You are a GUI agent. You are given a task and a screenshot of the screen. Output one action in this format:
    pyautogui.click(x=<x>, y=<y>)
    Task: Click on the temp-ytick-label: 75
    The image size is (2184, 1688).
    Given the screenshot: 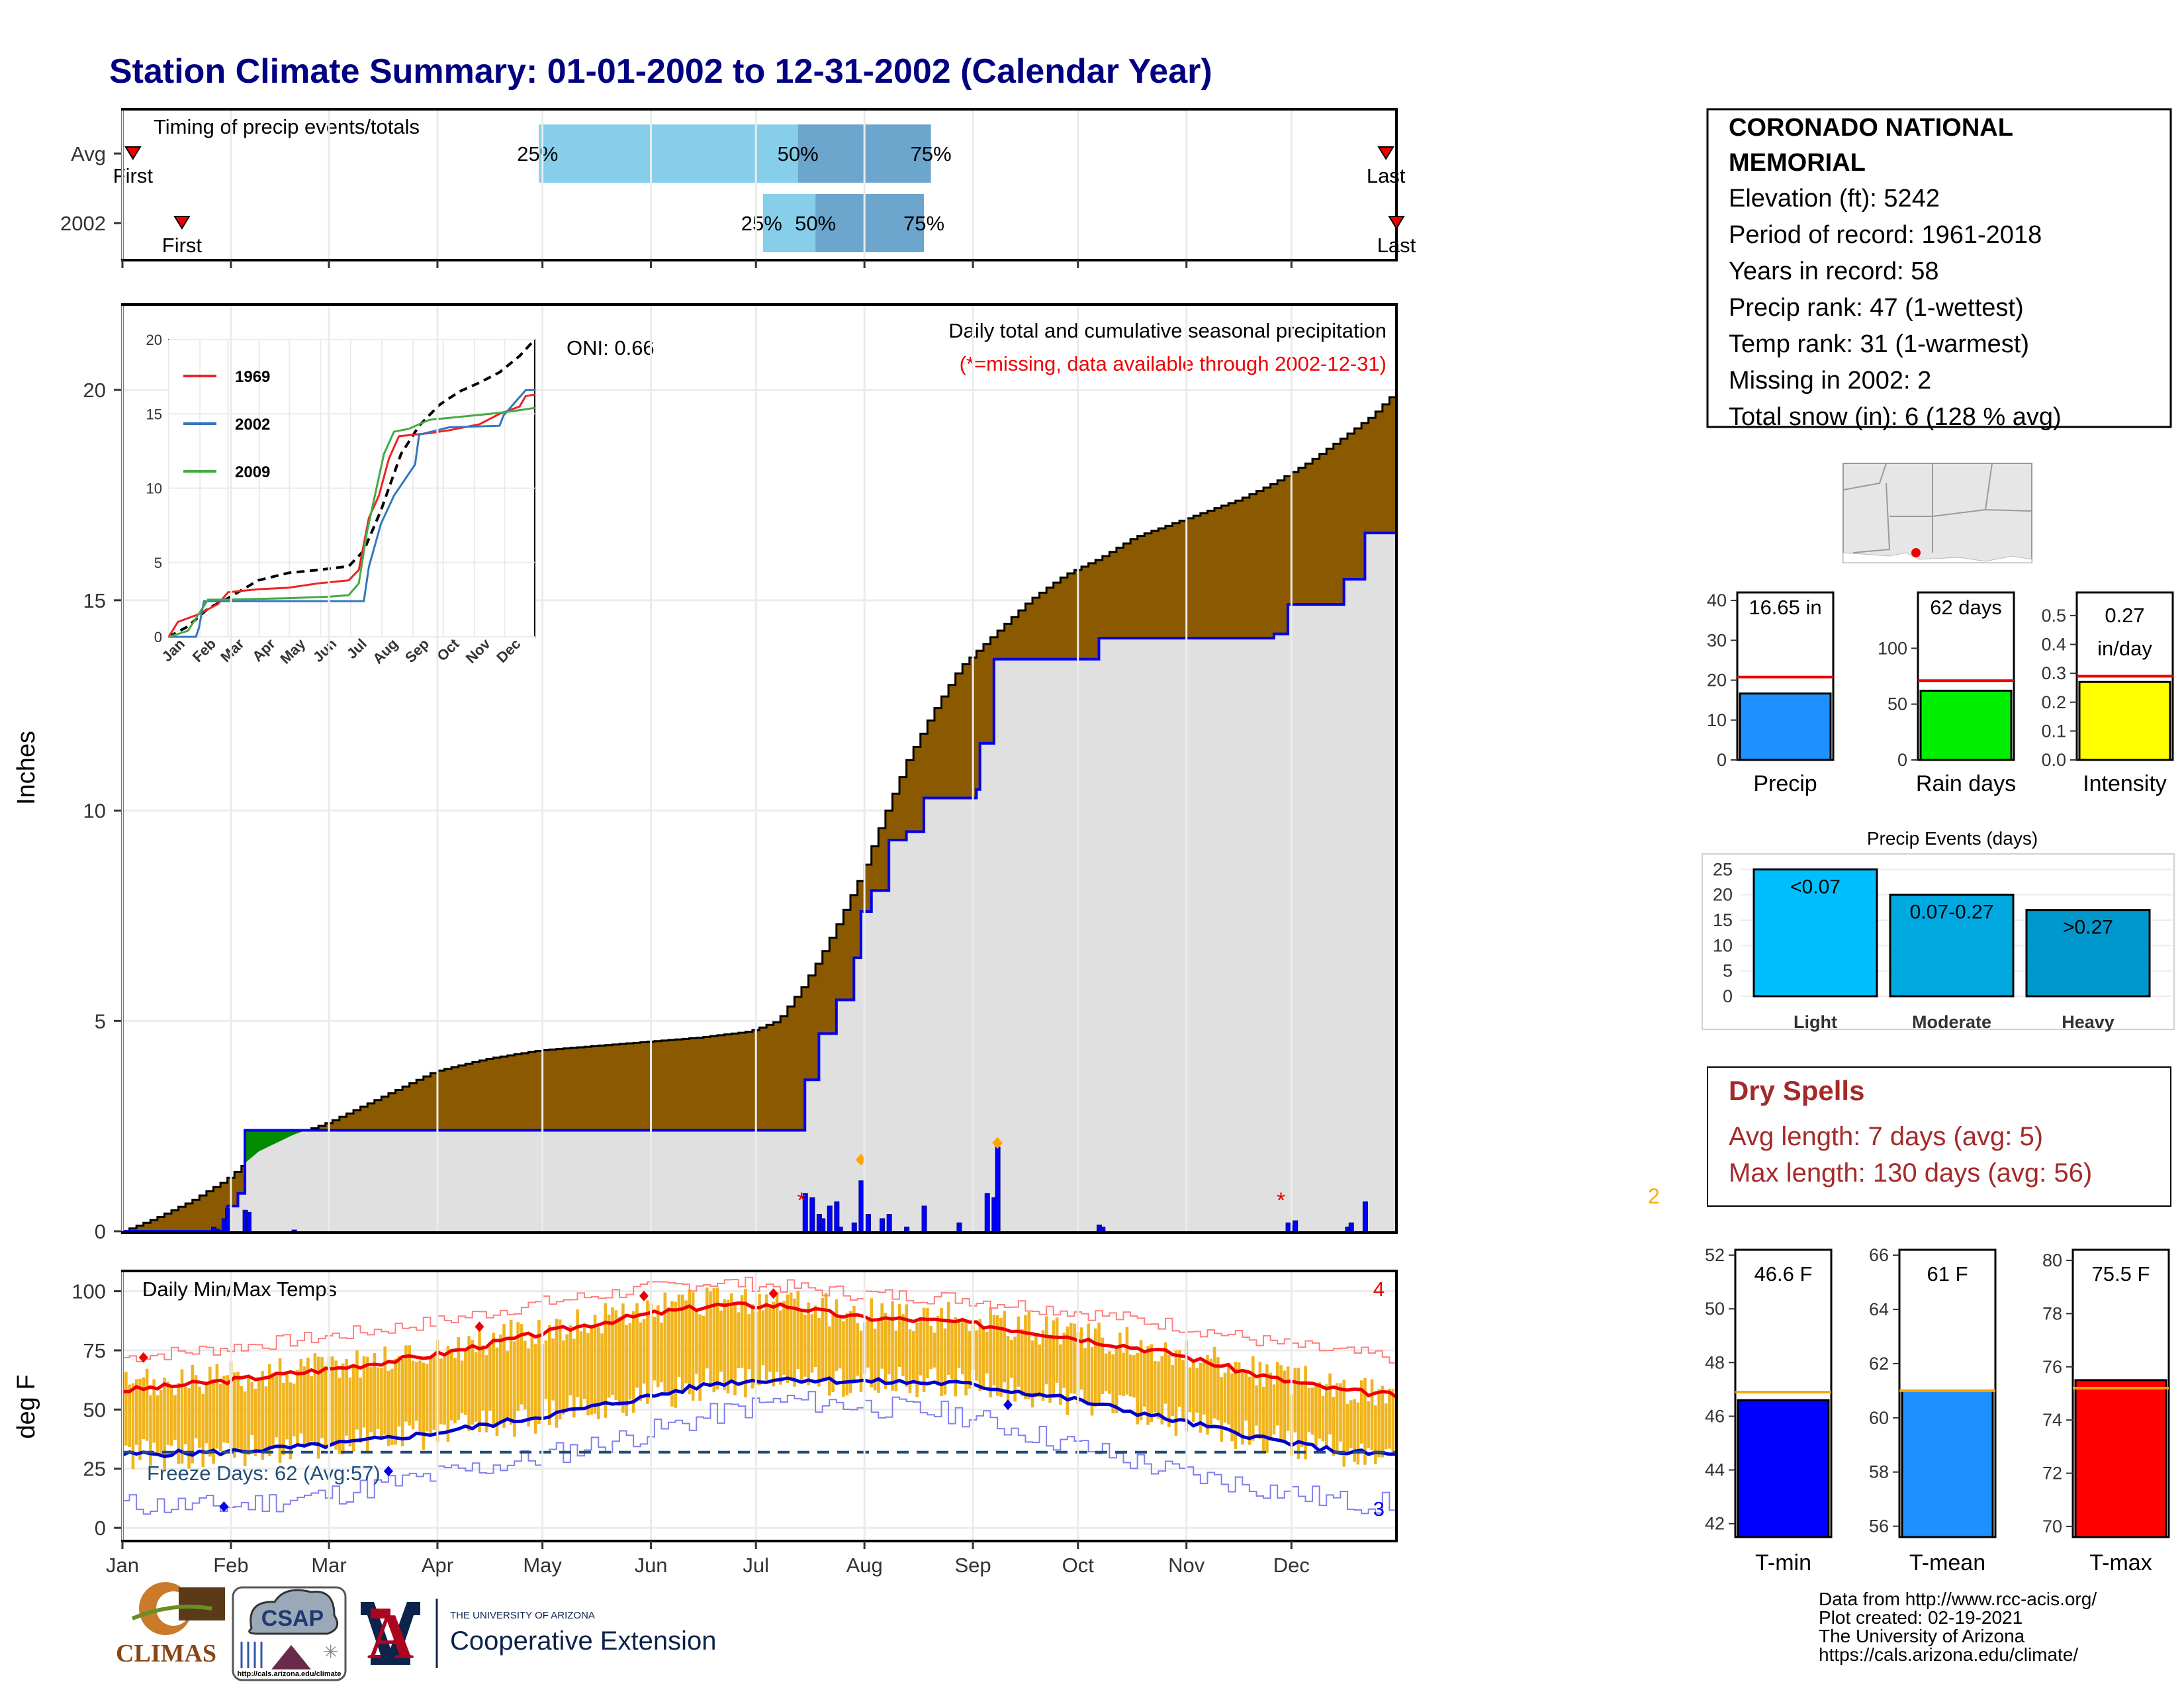 What is the action you would take?
    pyautogui.click(x=95, y=1350)
    